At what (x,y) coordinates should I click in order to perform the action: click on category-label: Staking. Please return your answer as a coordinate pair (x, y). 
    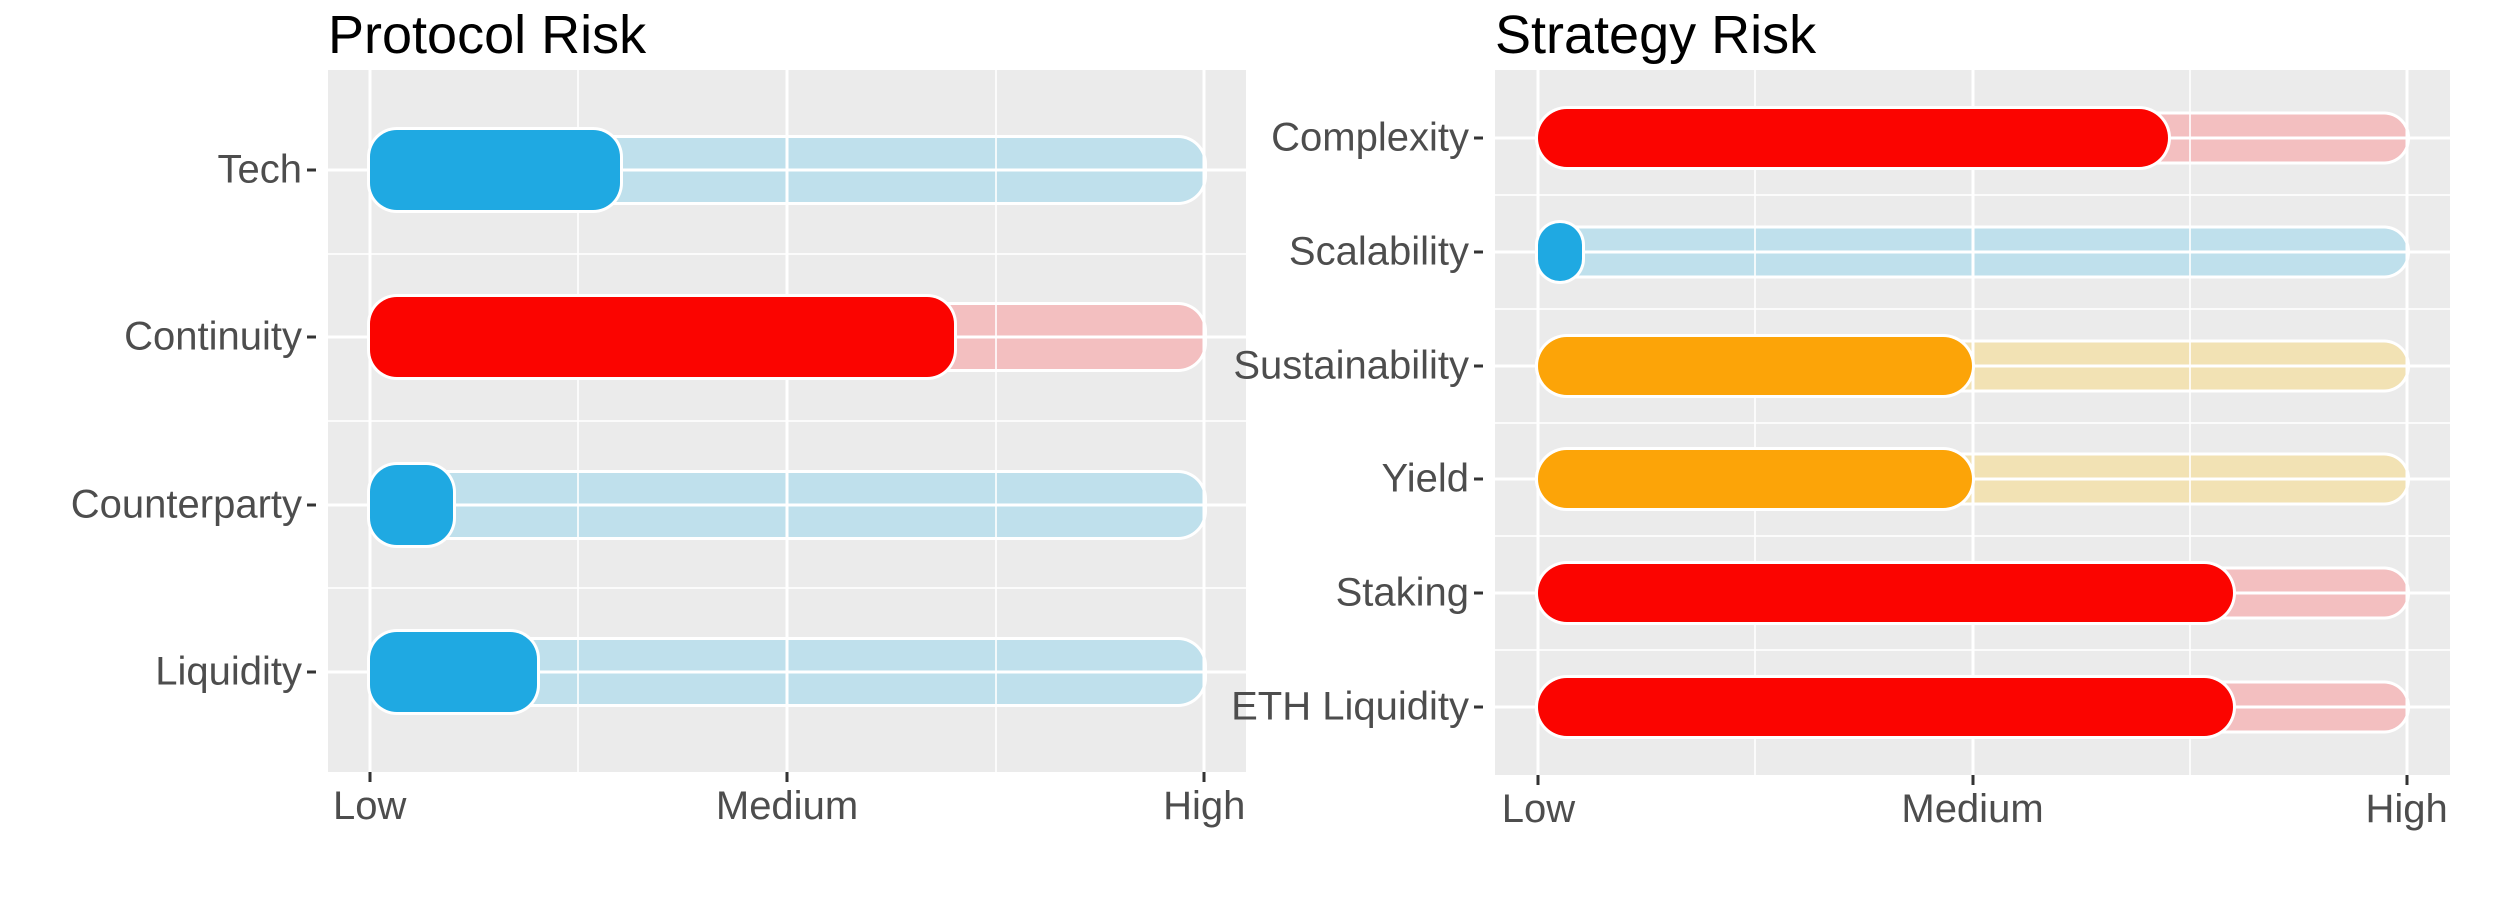
    Looking at the image, I should click on (1402, 592).